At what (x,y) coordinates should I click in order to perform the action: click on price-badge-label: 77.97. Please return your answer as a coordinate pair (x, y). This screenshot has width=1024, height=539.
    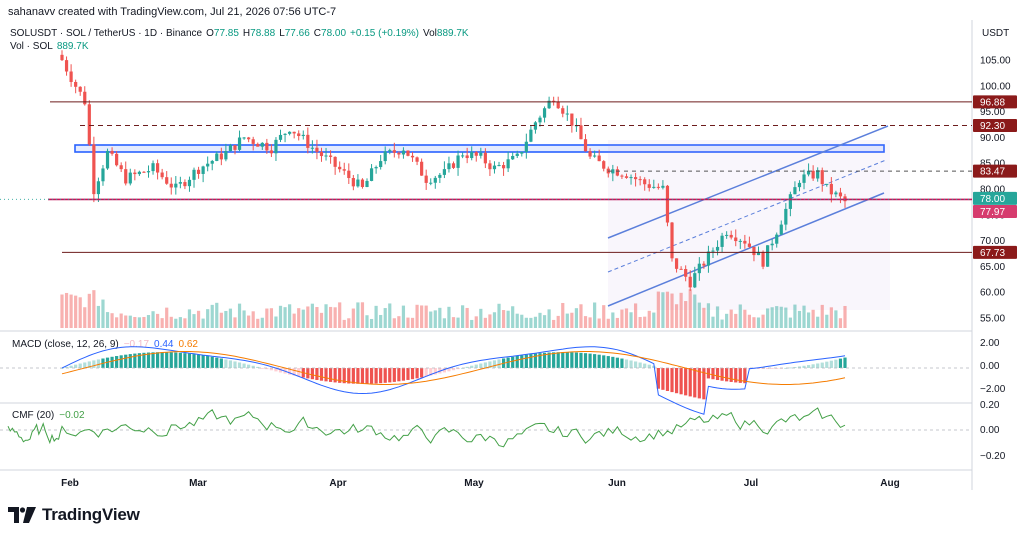
    Looking at the image, I should click on (992, 212).